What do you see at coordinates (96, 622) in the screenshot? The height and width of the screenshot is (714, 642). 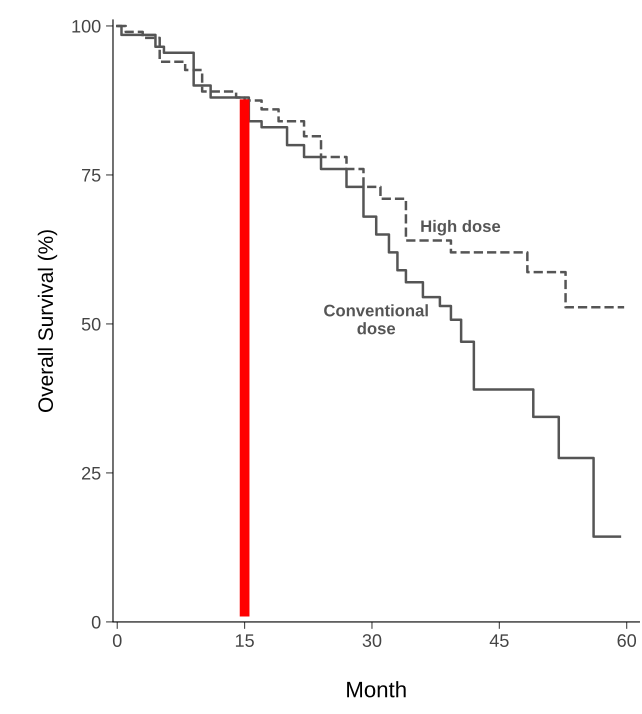 I see `y-tick-label: 0` at bounding box center [96, 622].